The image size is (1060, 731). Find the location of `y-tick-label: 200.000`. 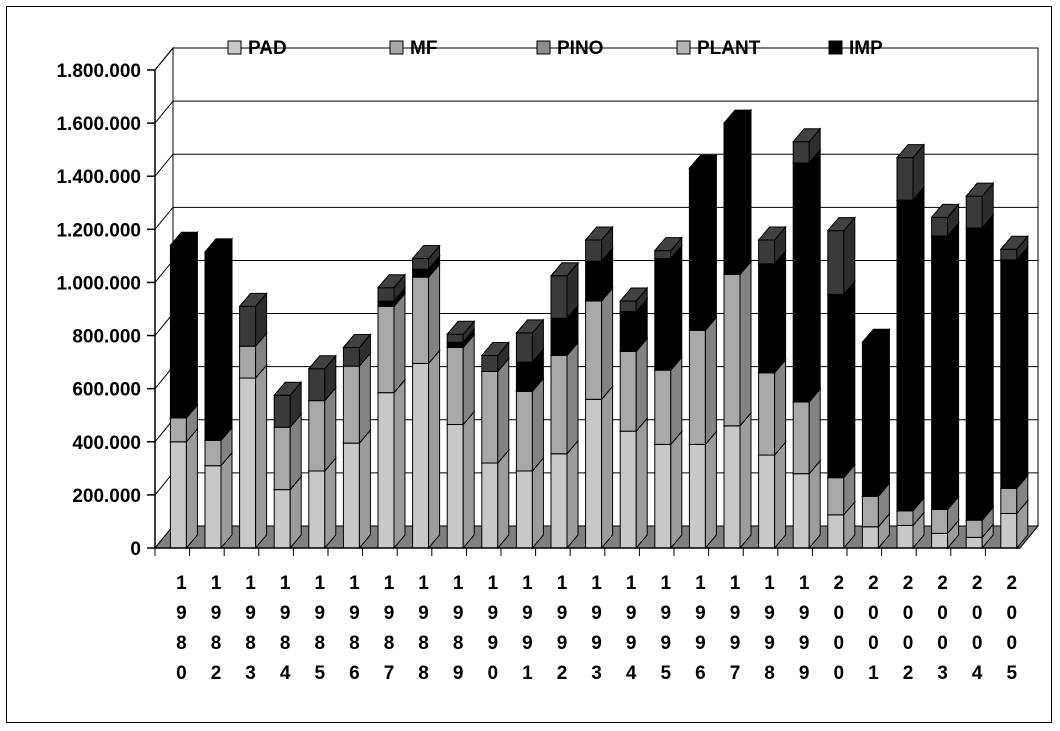

y-tick-label: 200.000 is located at coordinates (106, 496).